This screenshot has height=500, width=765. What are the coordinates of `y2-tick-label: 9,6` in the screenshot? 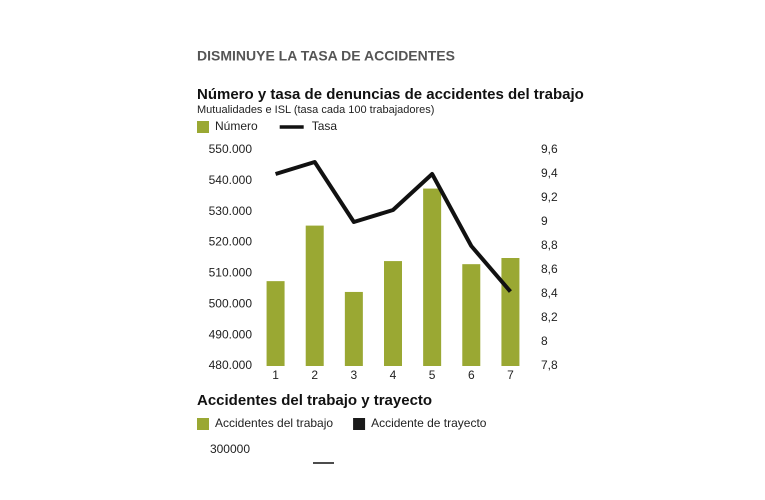 It's located at (549, 149).